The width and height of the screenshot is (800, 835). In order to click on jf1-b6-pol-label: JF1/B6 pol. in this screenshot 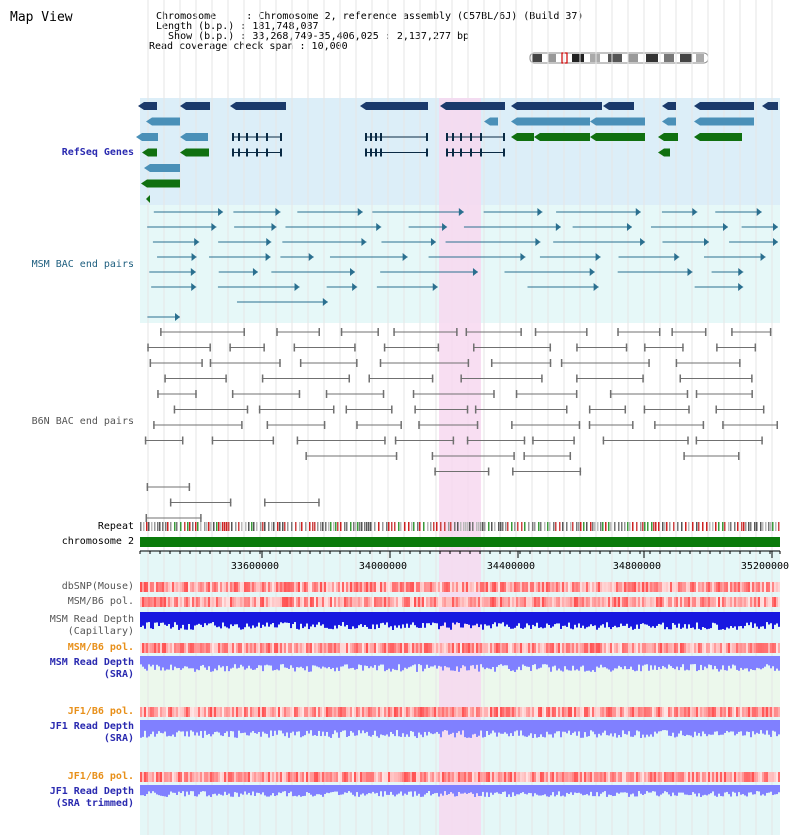, I will do `click(100, 711)`.